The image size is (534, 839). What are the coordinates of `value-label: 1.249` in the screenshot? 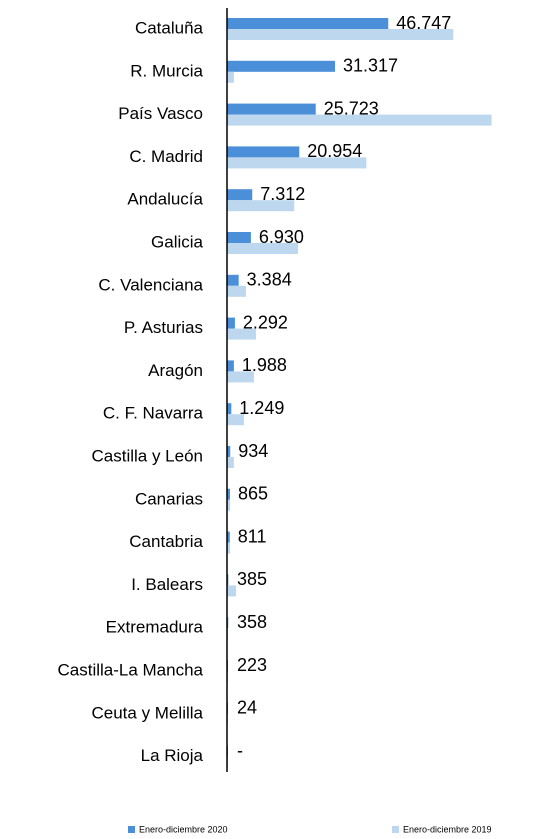 It's located at (261, 408).